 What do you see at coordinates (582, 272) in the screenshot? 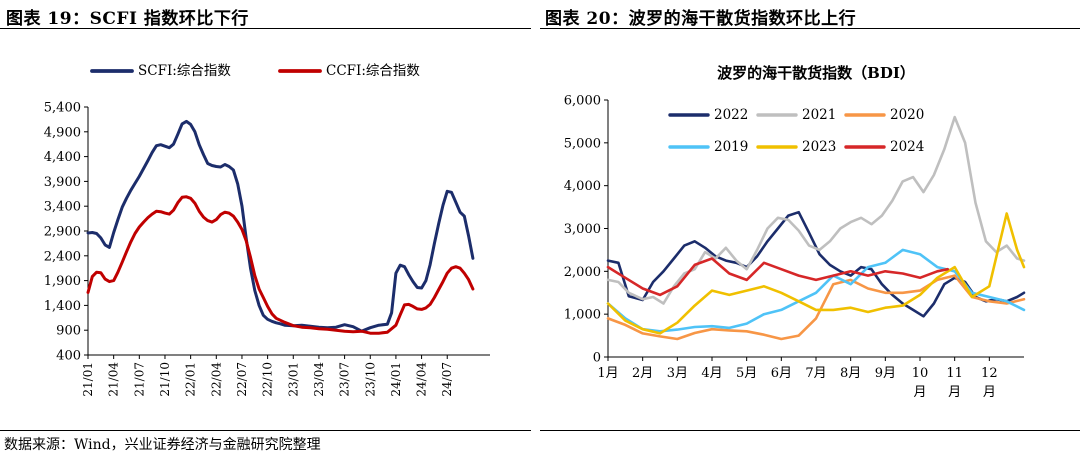
I see `y-tick-label: 2,000` at bounding box center [582, 272].